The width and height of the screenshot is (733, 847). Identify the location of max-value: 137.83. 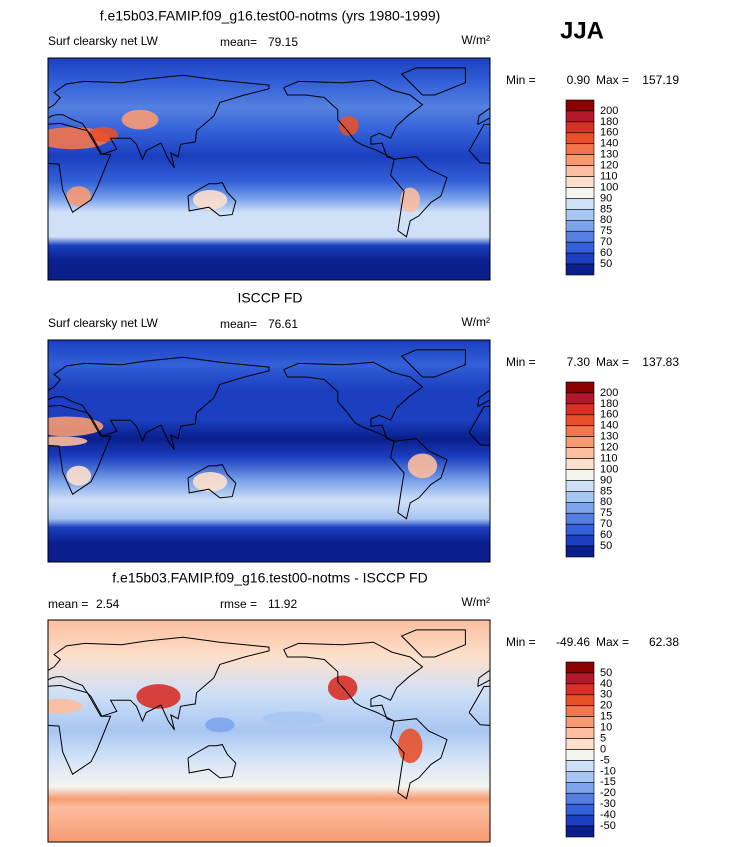
(660, 362).